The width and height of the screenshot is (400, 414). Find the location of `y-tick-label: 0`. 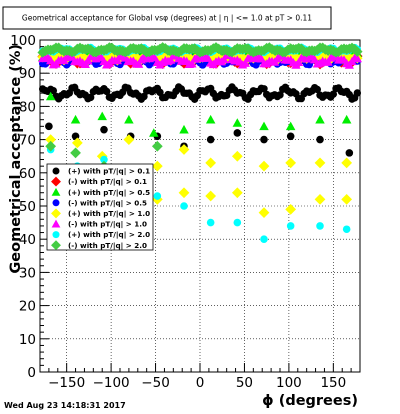

y-tick-label: 0 is located at coordinates (31, 373).